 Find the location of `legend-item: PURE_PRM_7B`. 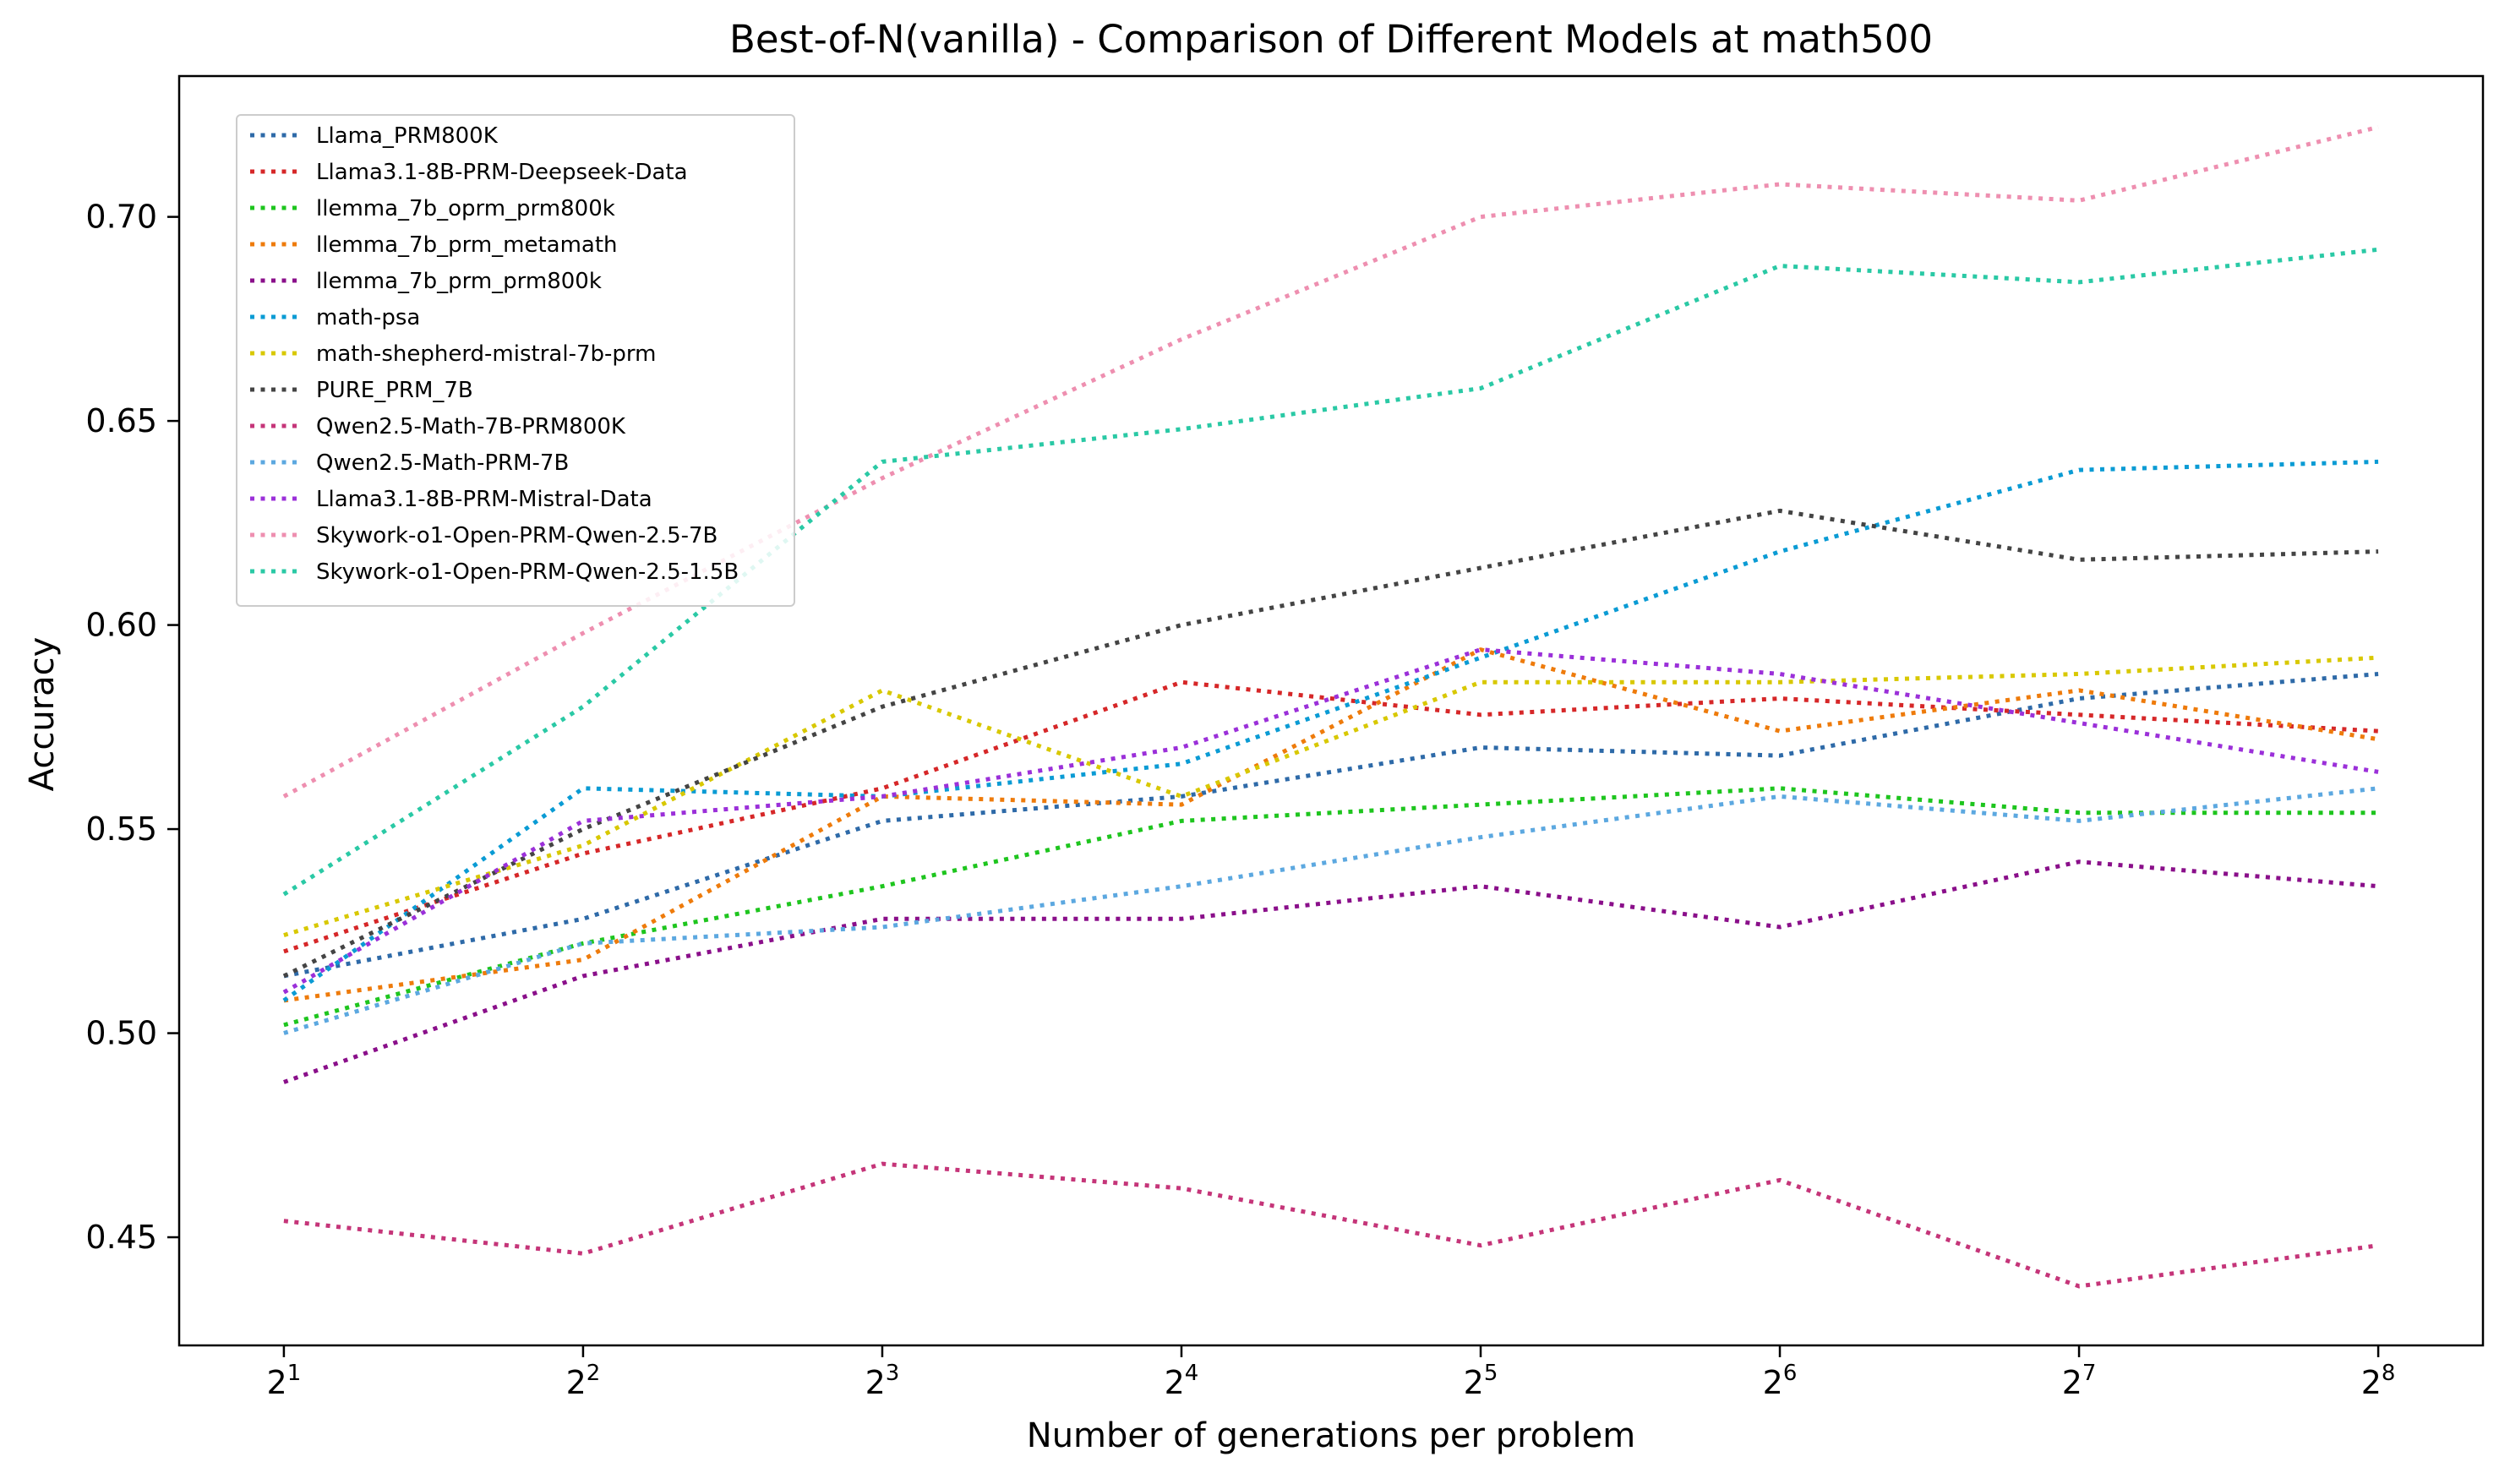

legend-item: PURE_PRM_7B is located at coordinates (361, 391).